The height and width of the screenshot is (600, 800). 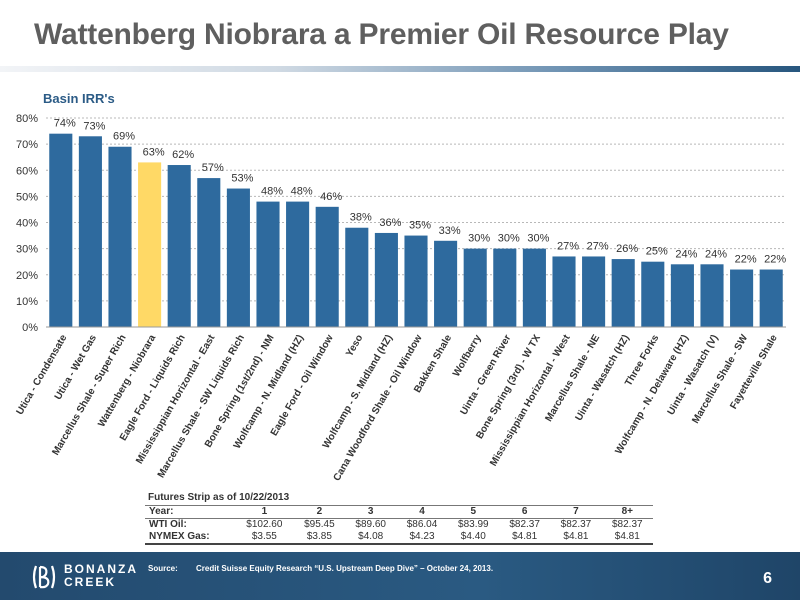 What do you see at coordinates (213, 168) in the screenshot?
I see `value-label: 57%` at bounding box center [213, 168].